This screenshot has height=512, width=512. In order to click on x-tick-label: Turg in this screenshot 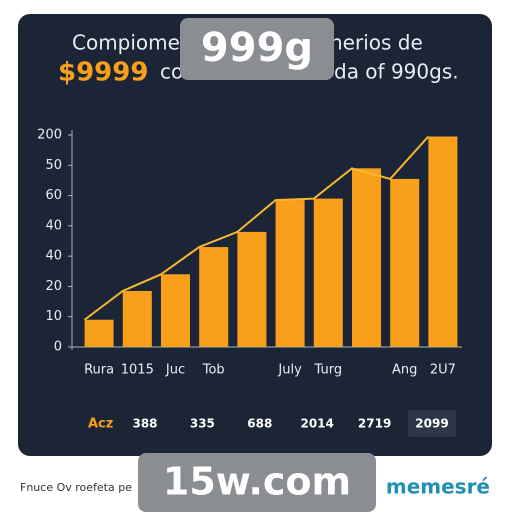, I will do `click(328, 370)`.